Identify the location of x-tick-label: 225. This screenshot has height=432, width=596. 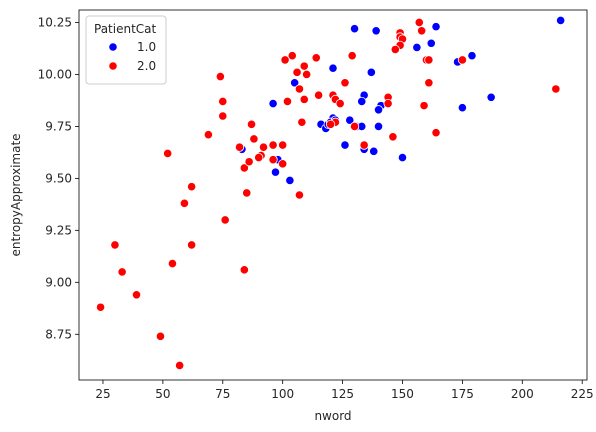
(582, 394).